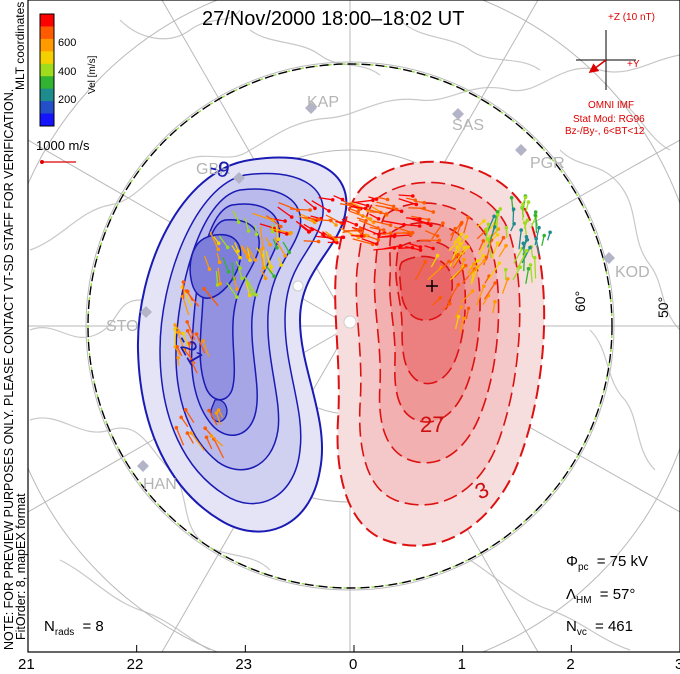 This screenshot has width=680, height=674. What do you see at coordinates (468, 125) in the screenshot?
I see `station-label-sas: SAS` at bounding box center [468, 125].